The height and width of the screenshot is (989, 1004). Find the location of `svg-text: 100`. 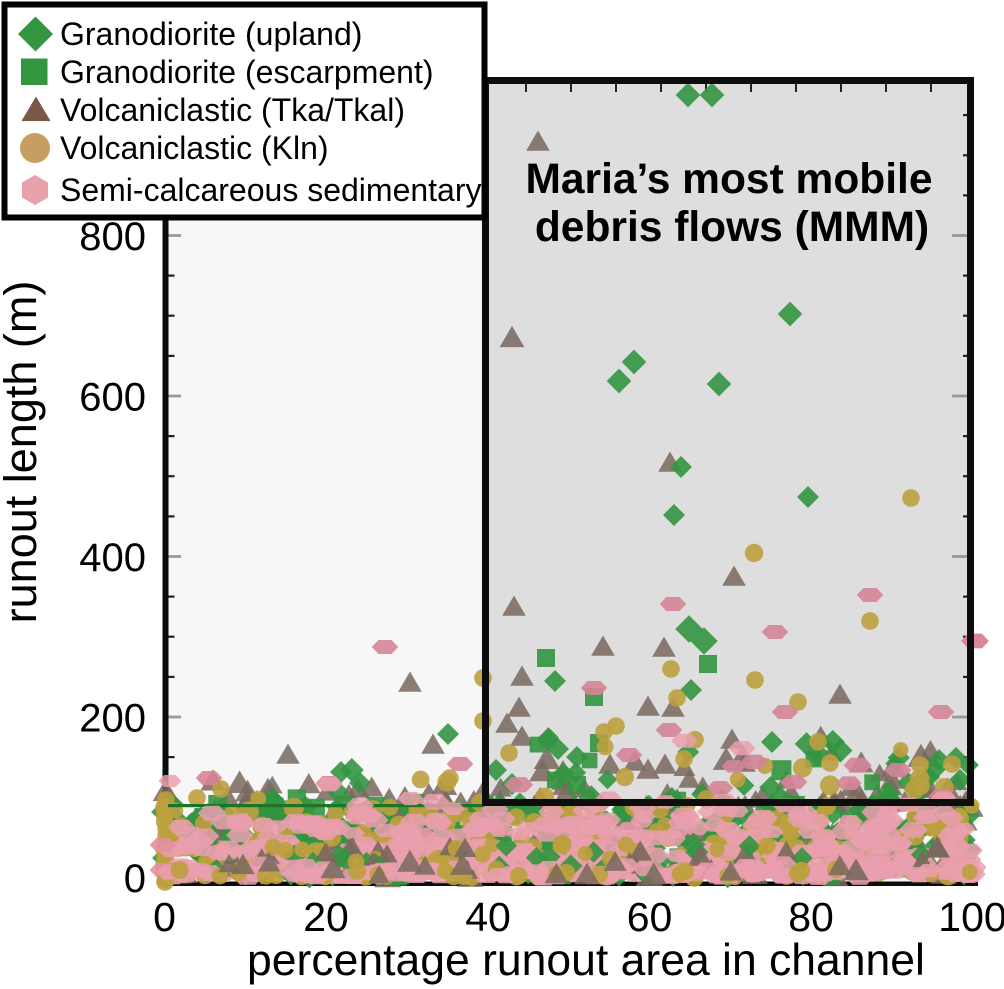

svg-text: 100 is located at coordinates (971, 917).